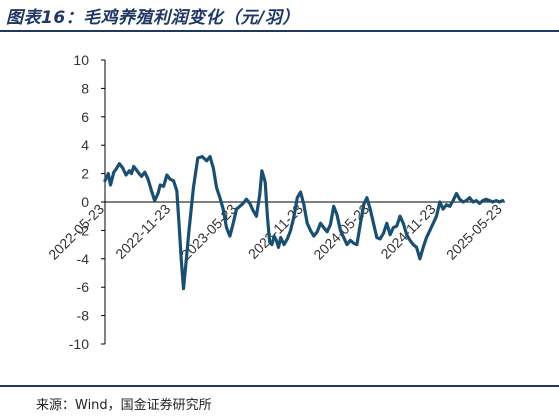 This screenshot has height=416, width=559. Describe the element at coordinates (81, 60) in the screenshot. I see `y-tick-label: 10` at that location.